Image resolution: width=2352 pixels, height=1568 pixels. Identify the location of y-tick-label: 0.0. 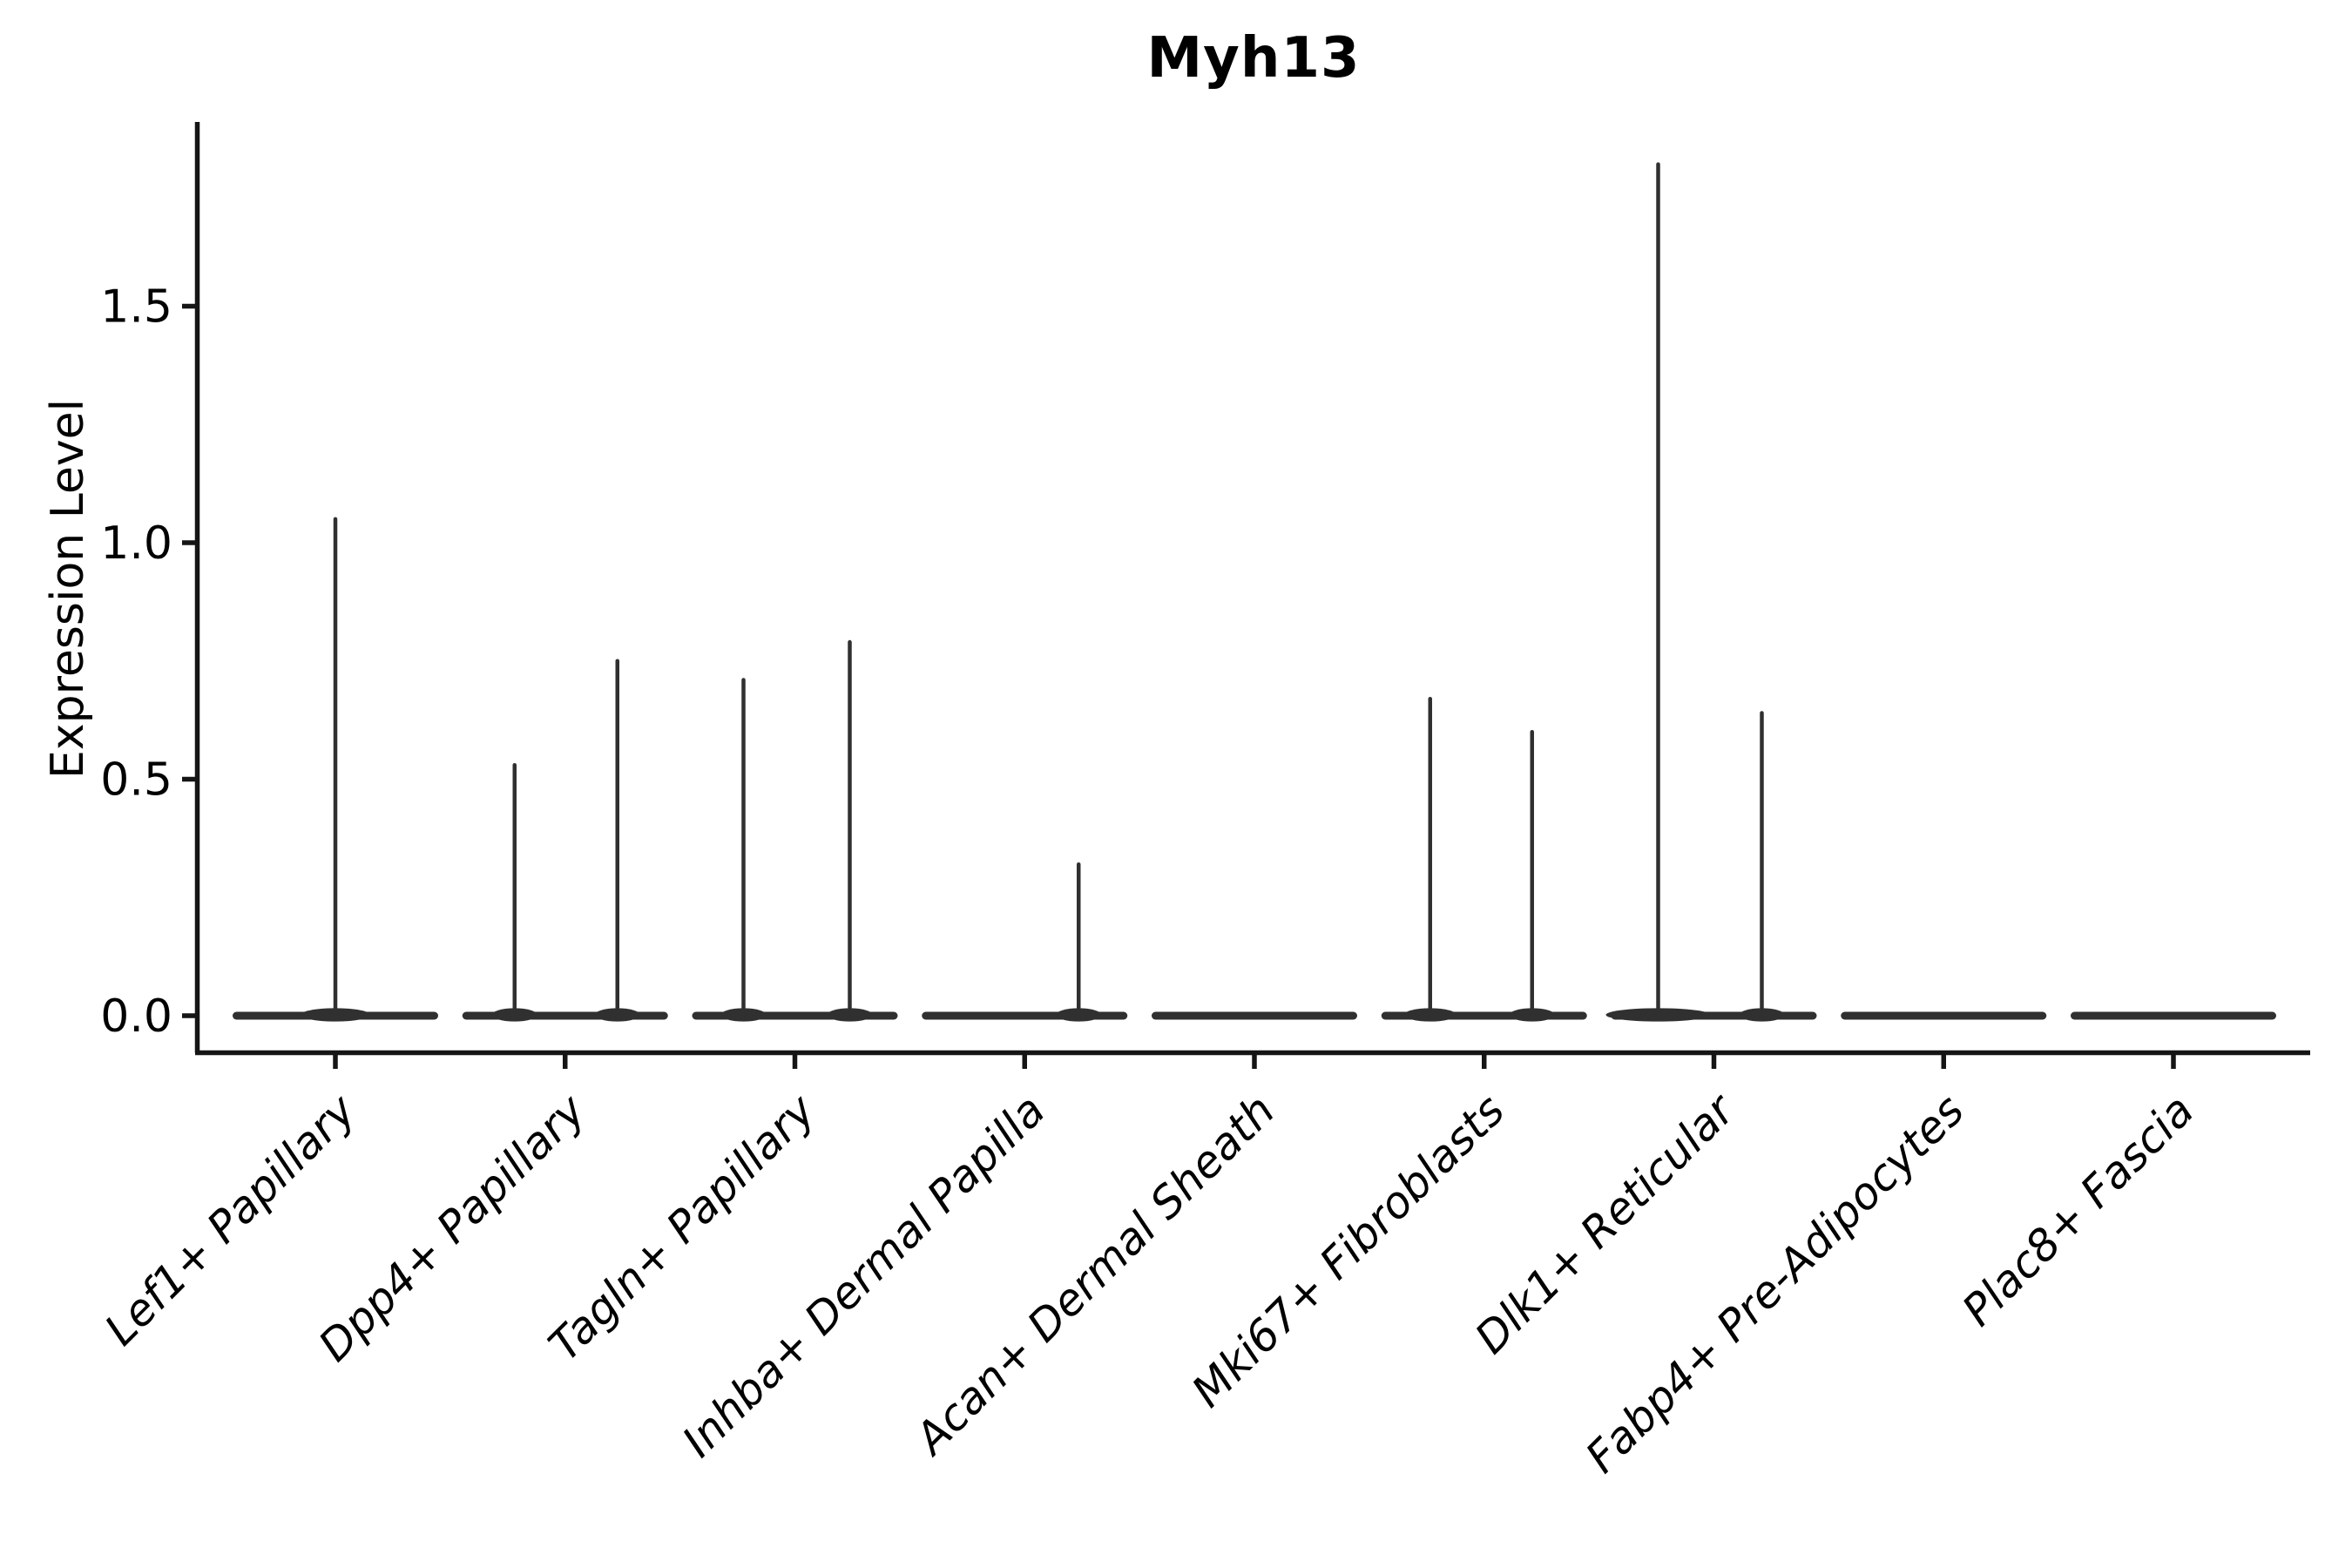
(136, 1016).